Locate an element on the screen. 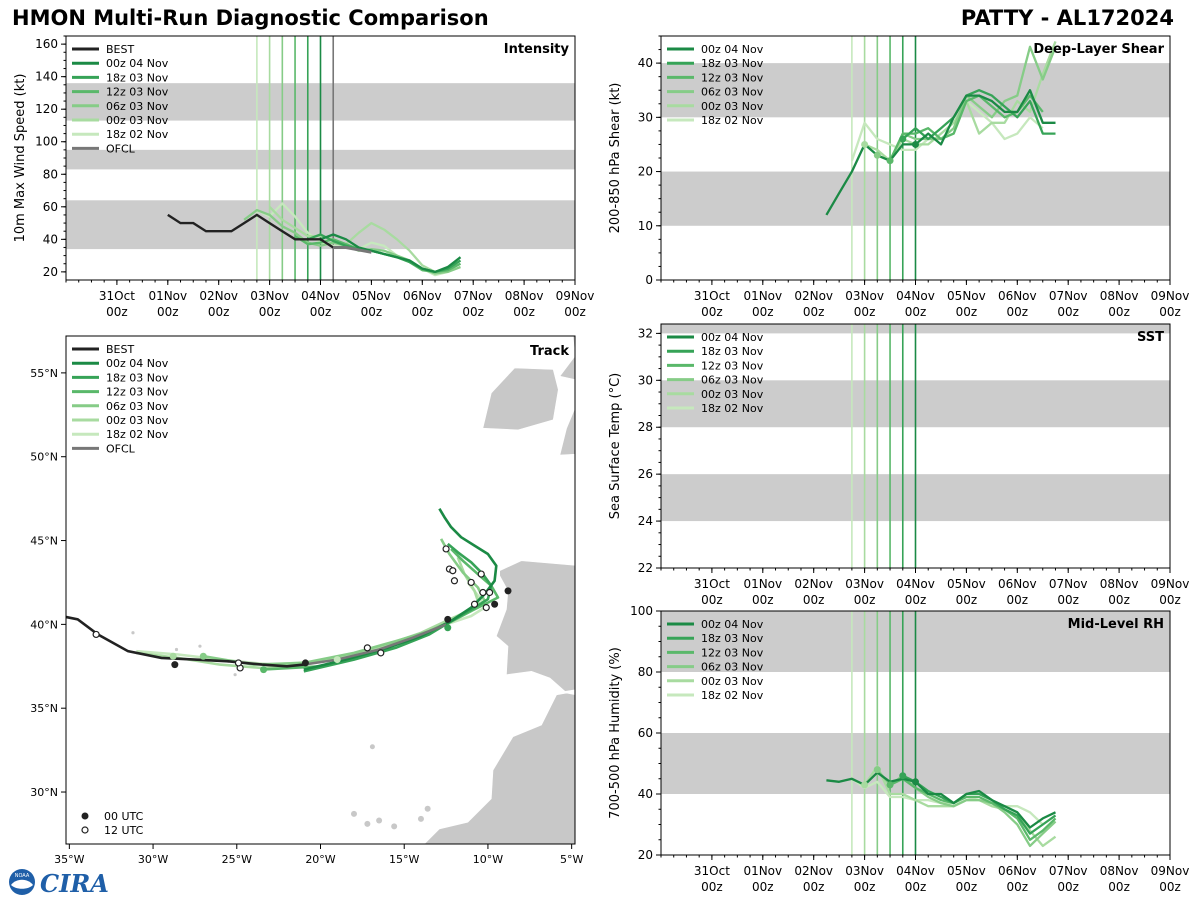 Image resolution: width=1200 pixels, height=900 pixels. panel-title: Mid-Level RH is located at coordinates (1116, 624).